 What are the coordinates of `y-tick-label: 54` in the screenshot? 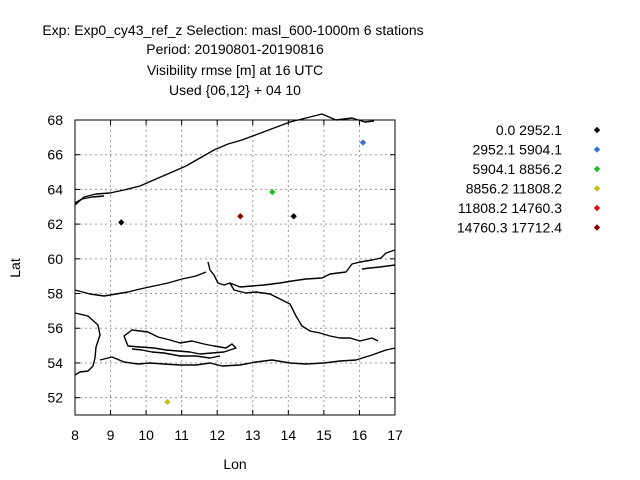 It's located at (55, 363).